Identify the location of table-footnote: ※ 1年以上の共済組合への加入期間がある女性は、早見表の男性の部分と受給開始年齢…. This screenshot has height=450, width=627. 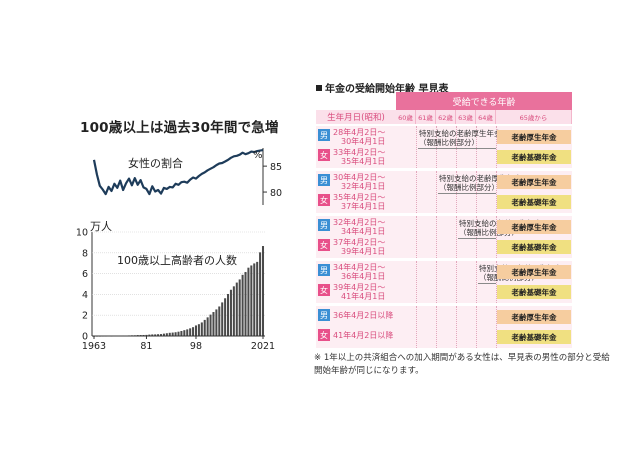
(462, 364).